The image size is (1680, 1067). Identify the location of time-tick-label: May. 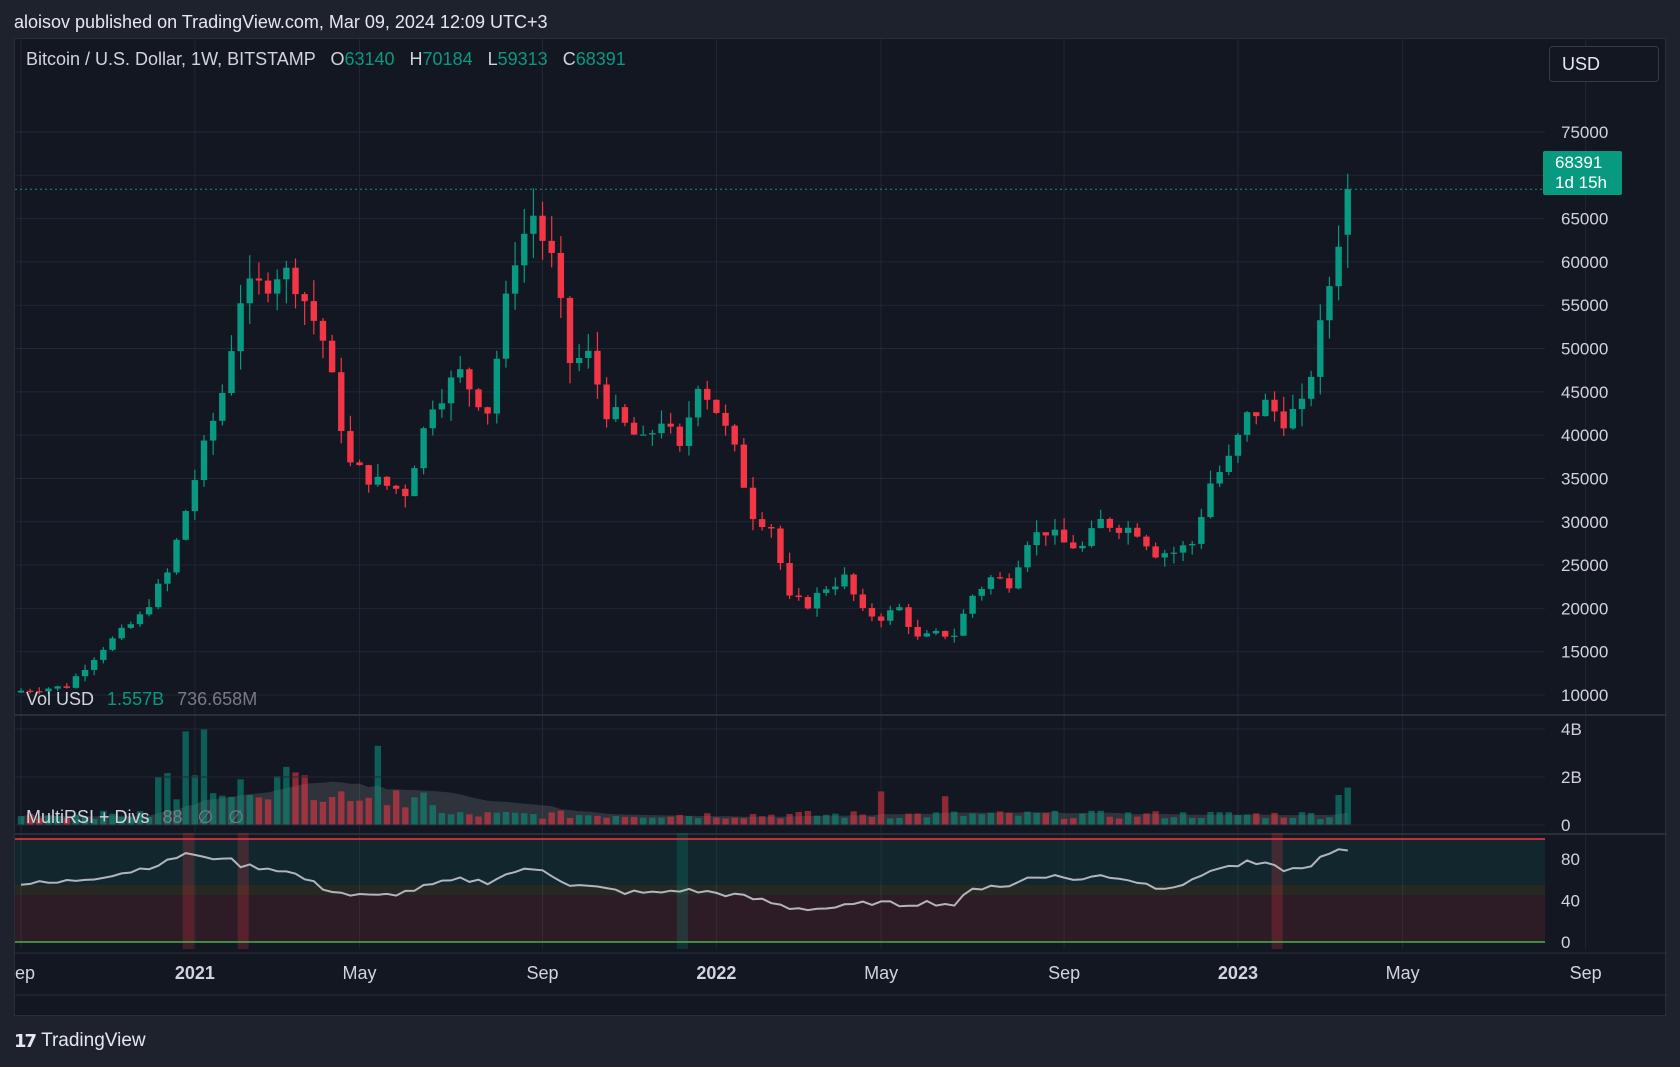
(881, 973).